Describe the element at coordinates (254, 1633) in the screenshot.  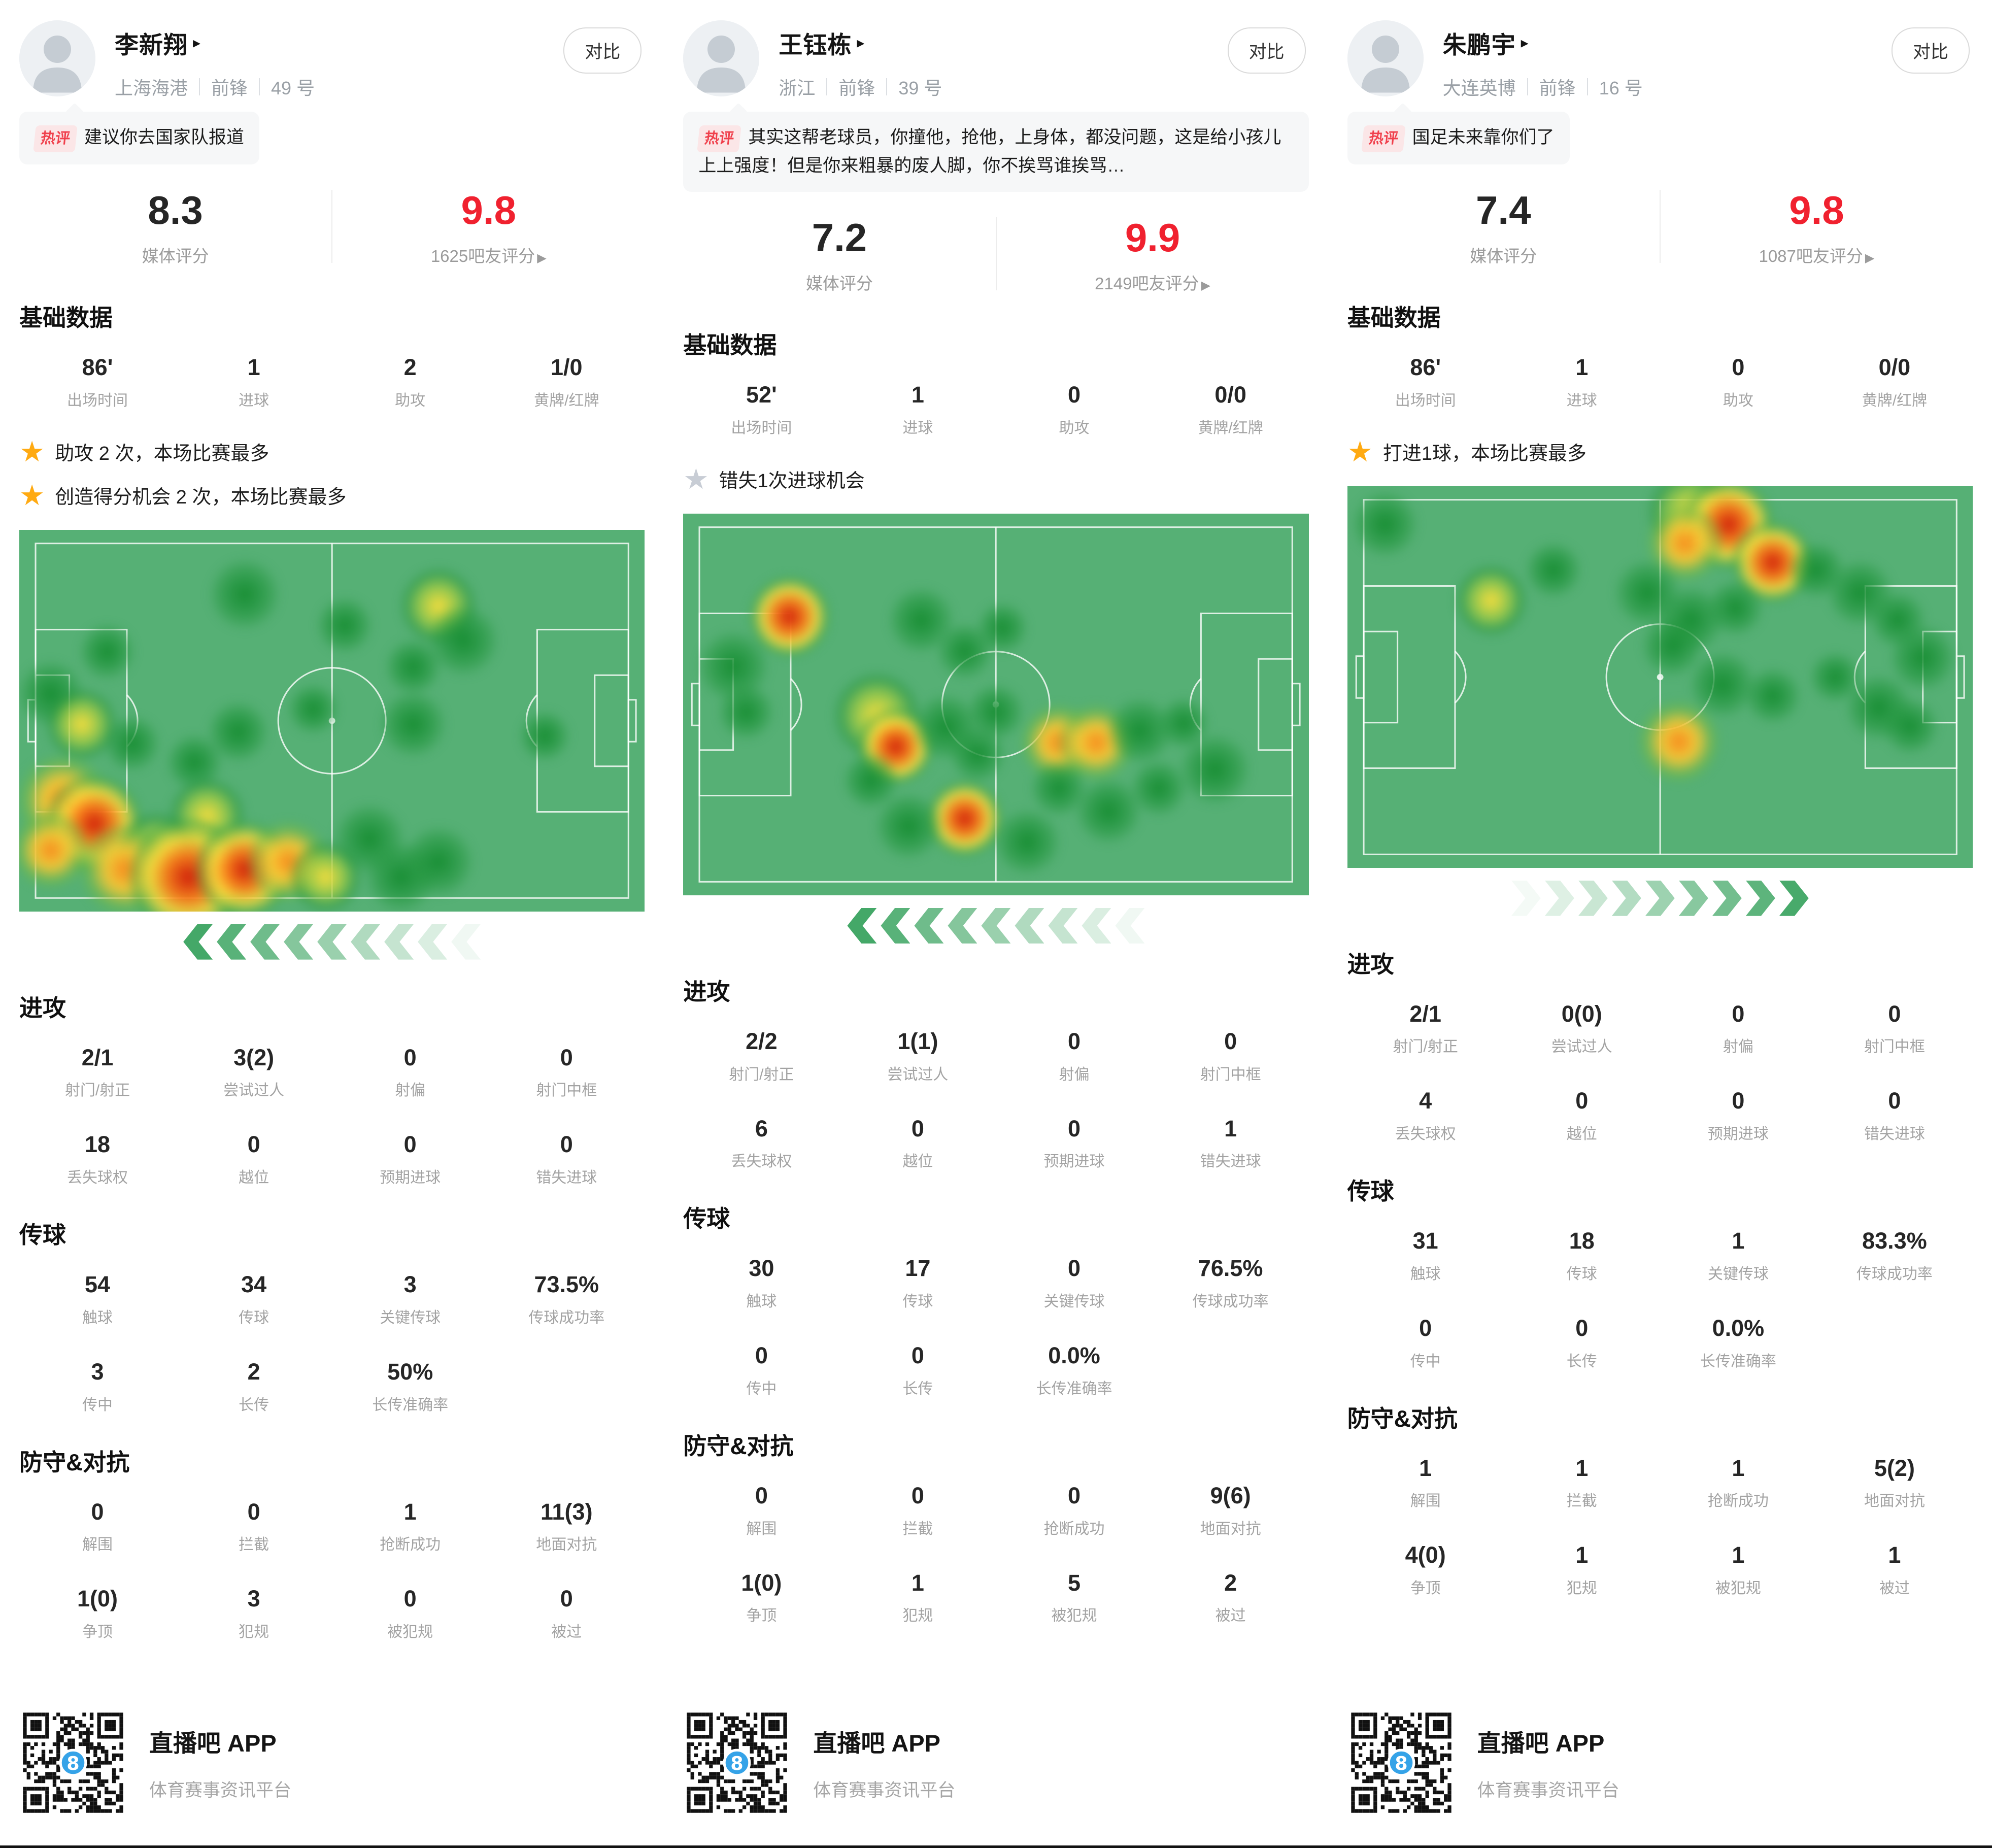
I see `stat-label: 犯规` at that location.